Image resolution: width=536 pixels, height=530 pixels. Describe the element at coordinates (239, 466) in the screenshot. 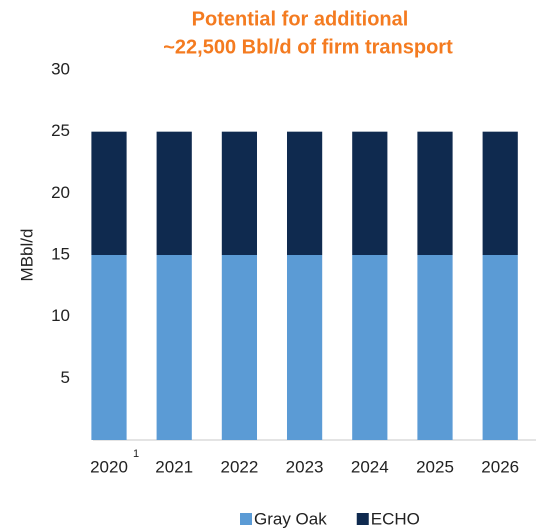

I see `x-tick-label: 2022` at that location.